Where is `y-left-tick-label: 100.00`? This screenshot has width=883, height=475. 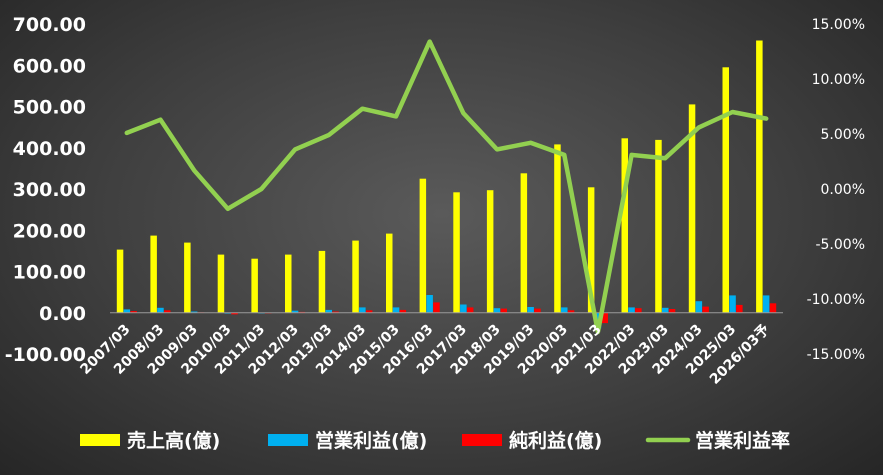 y-left-tick-label: 100.00 is located at coordinates (49, 273).